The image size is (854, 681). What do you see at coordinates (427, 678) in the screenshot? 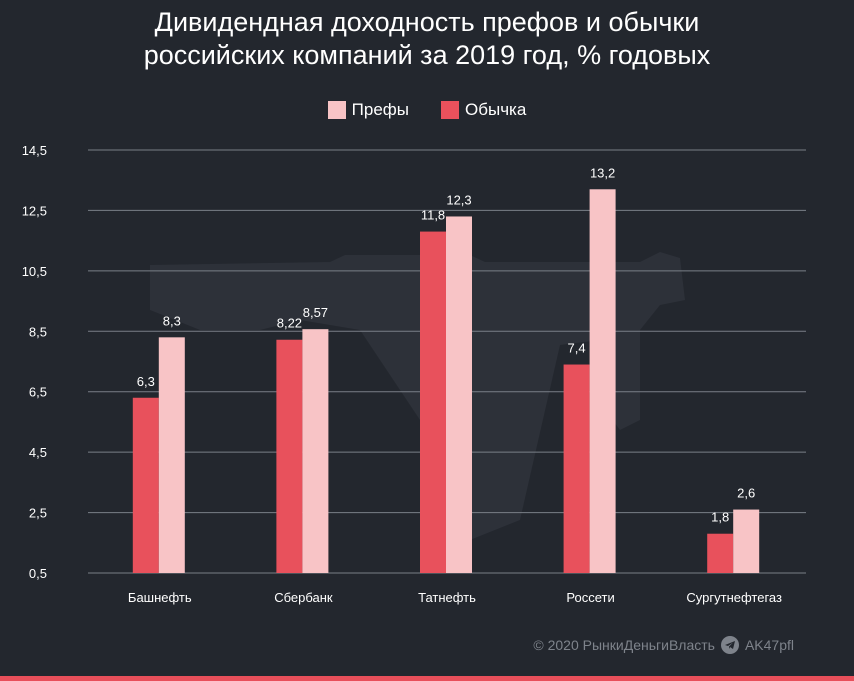
I see `footer-accent-bar` at bounding box center [427, 678].